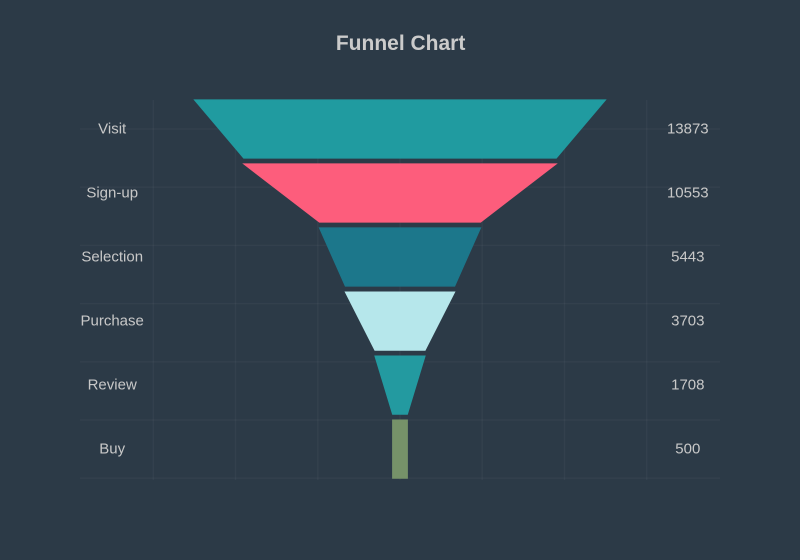  Describe the element at coordinates (112, 257) in the screenshot. I see `svg-text: Selection` at that location.